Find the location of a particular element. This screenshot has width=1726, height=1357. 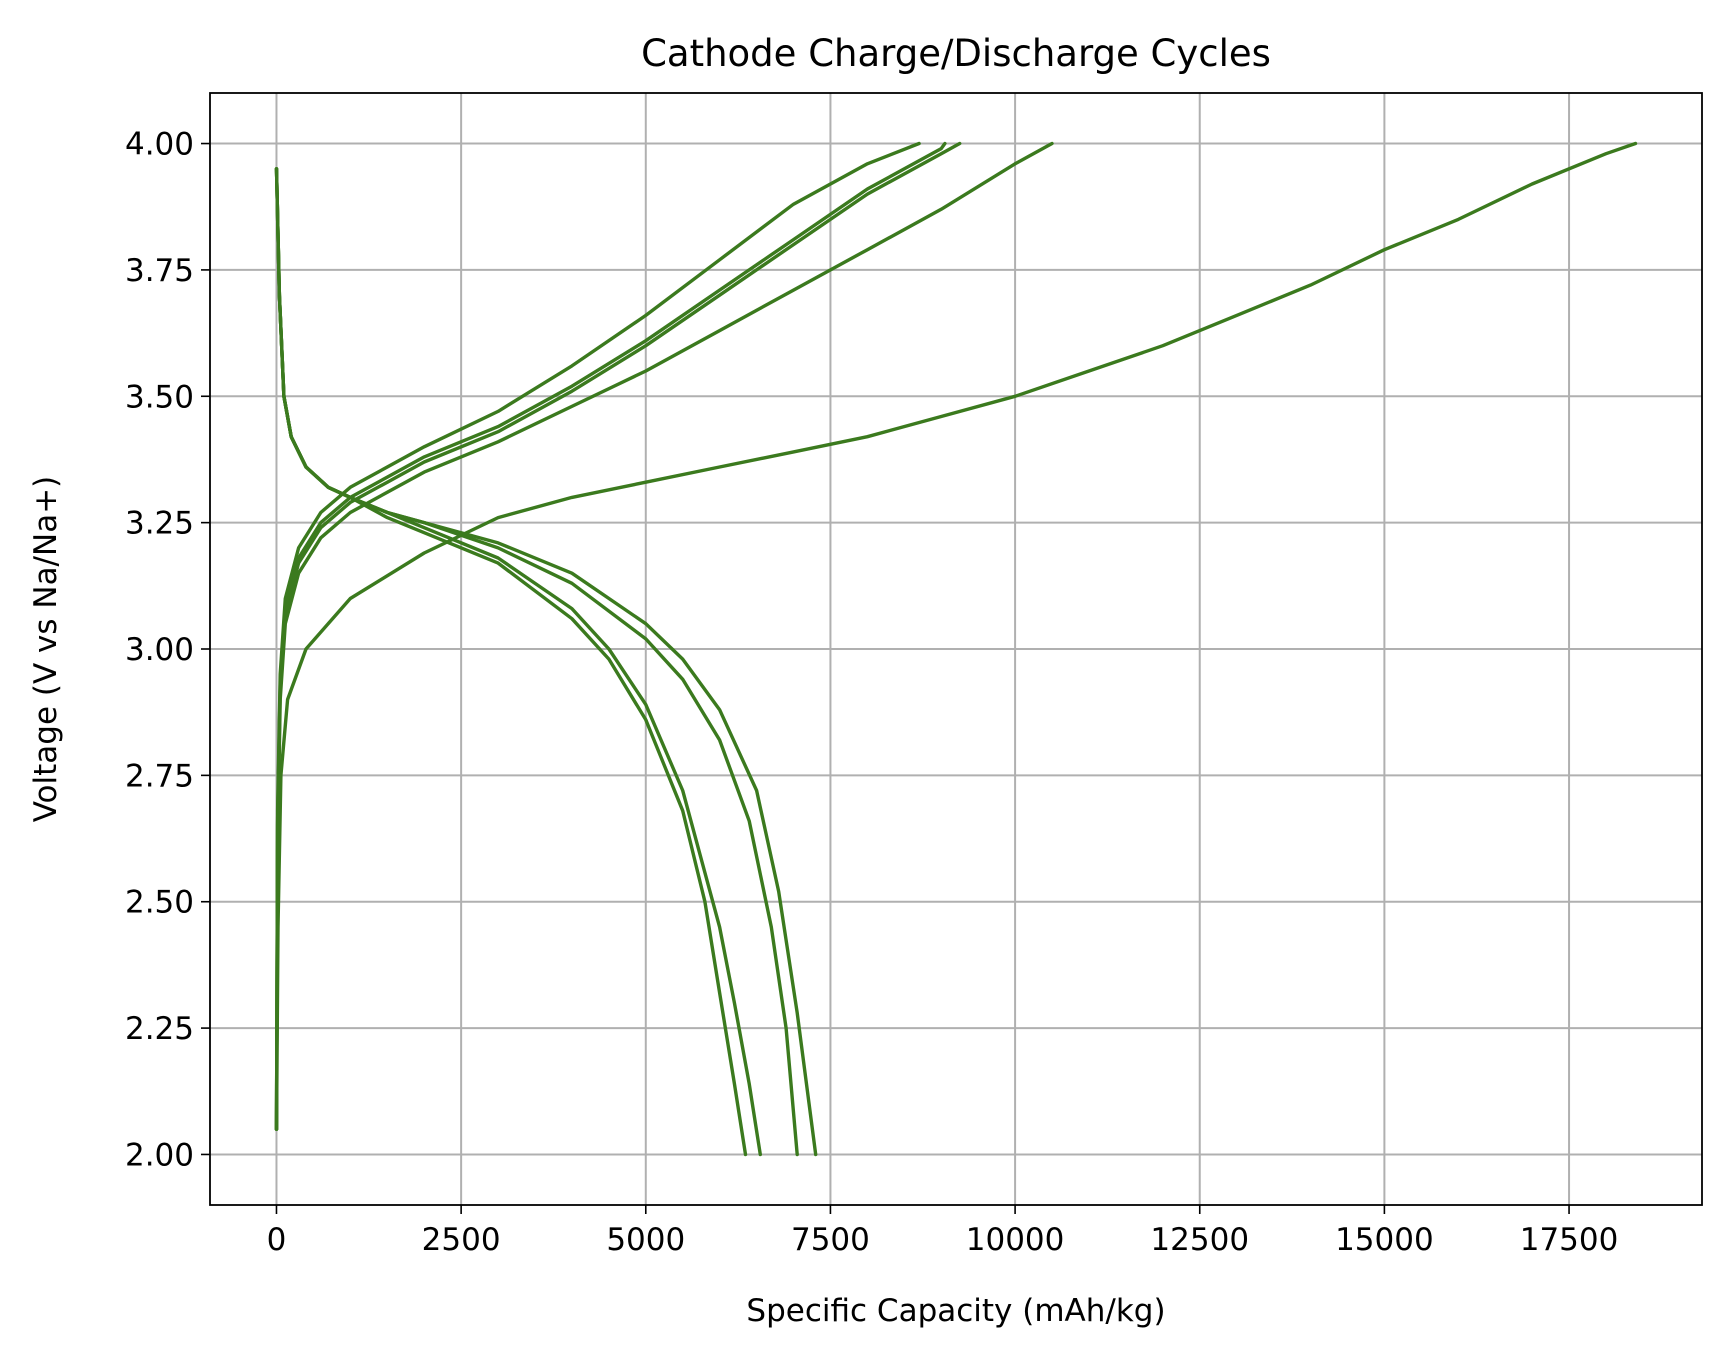

y-tick-label: 3.25 is located at coordinates (159, 524).